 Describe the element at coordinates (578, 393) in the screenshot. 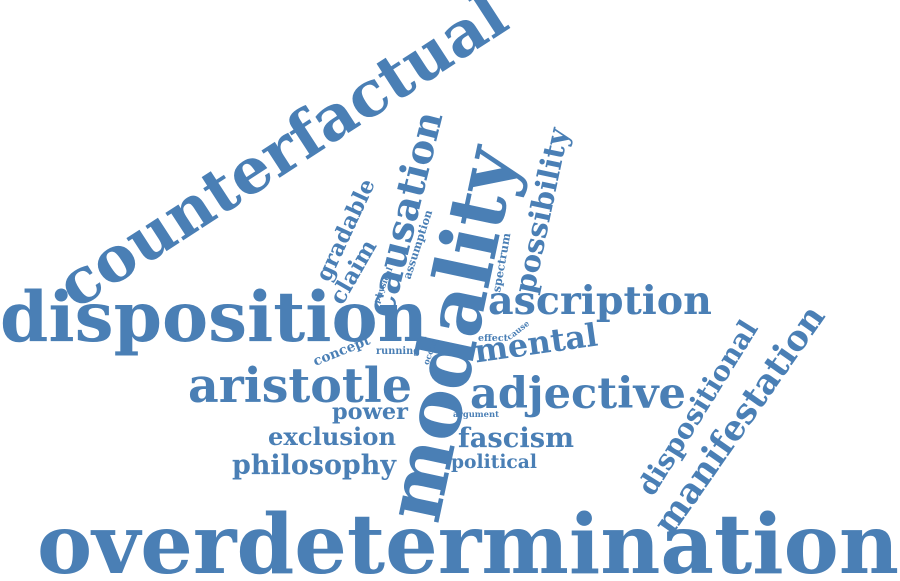

I see `word-adjective: adjective` at that location.